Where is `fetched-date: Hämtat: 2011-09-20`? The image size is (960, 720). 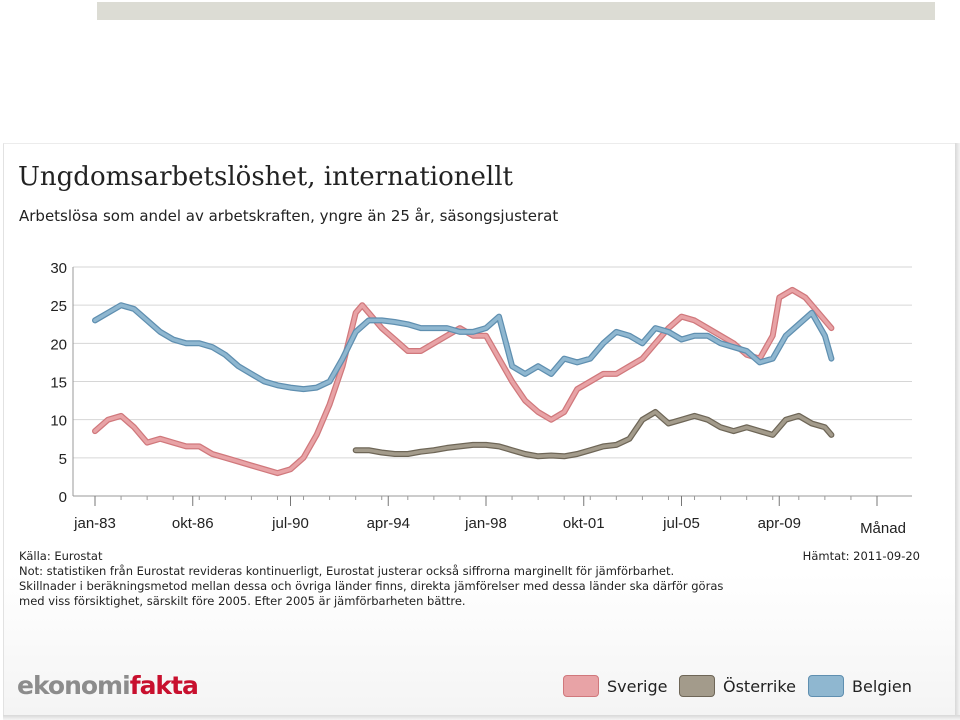 fetched-date: Hämtat: 2011-09-20 is located at coordinates (861, 556).